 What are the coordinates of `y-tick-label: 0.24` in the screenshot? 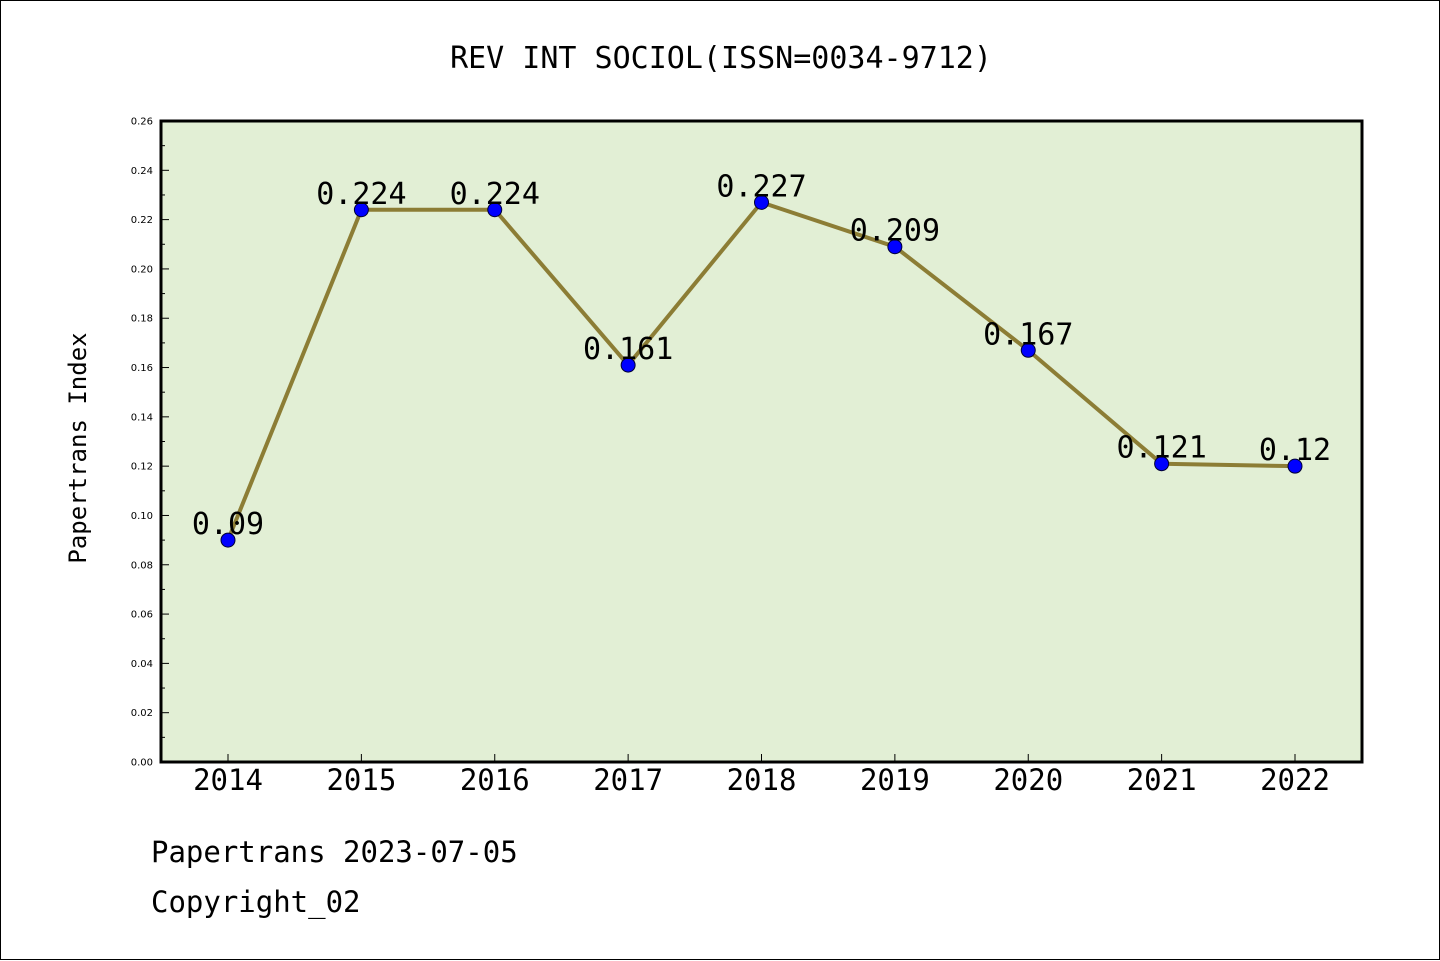 It's located at (142, 171).